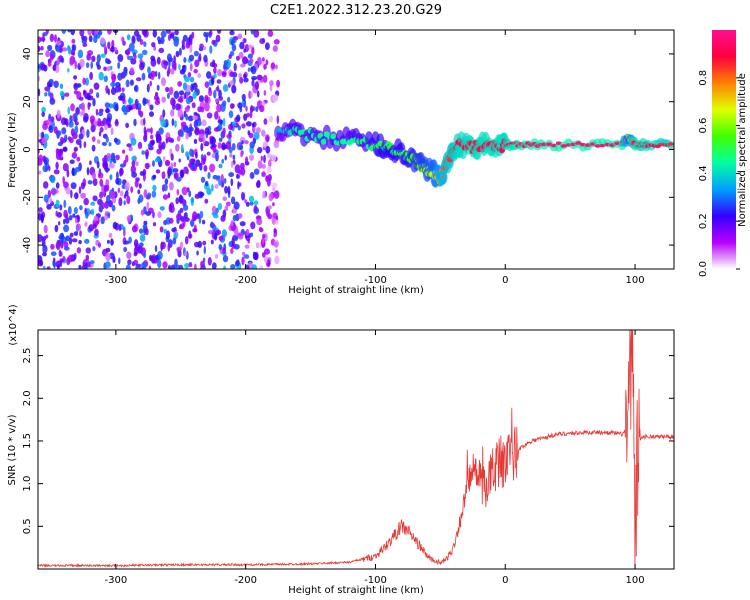 The height and width of the screenshot is (600, 750). I want to click on y-tick-label: 0, so click(27, 149).